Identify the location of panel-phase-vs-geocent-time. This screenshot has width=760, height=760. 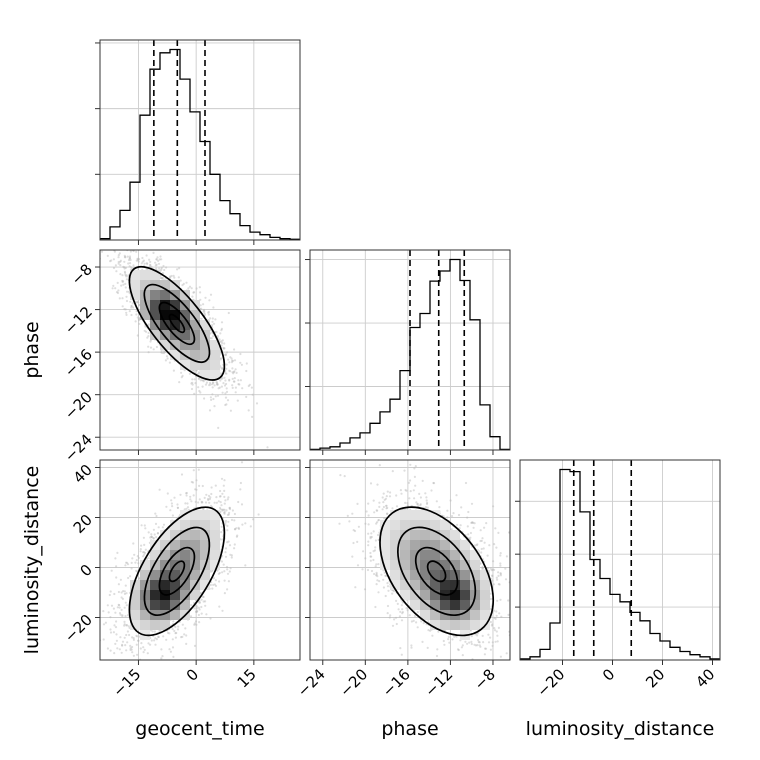
(198, 332).